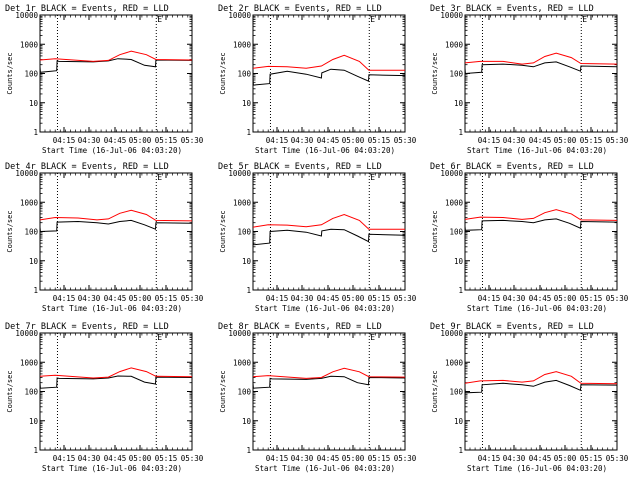  What do you see at coordinates (87, 327) in the screenshot?
I see `panel-title: Det 7r BLACK = Events, RED = LLD` at bounding box center [87, 327].